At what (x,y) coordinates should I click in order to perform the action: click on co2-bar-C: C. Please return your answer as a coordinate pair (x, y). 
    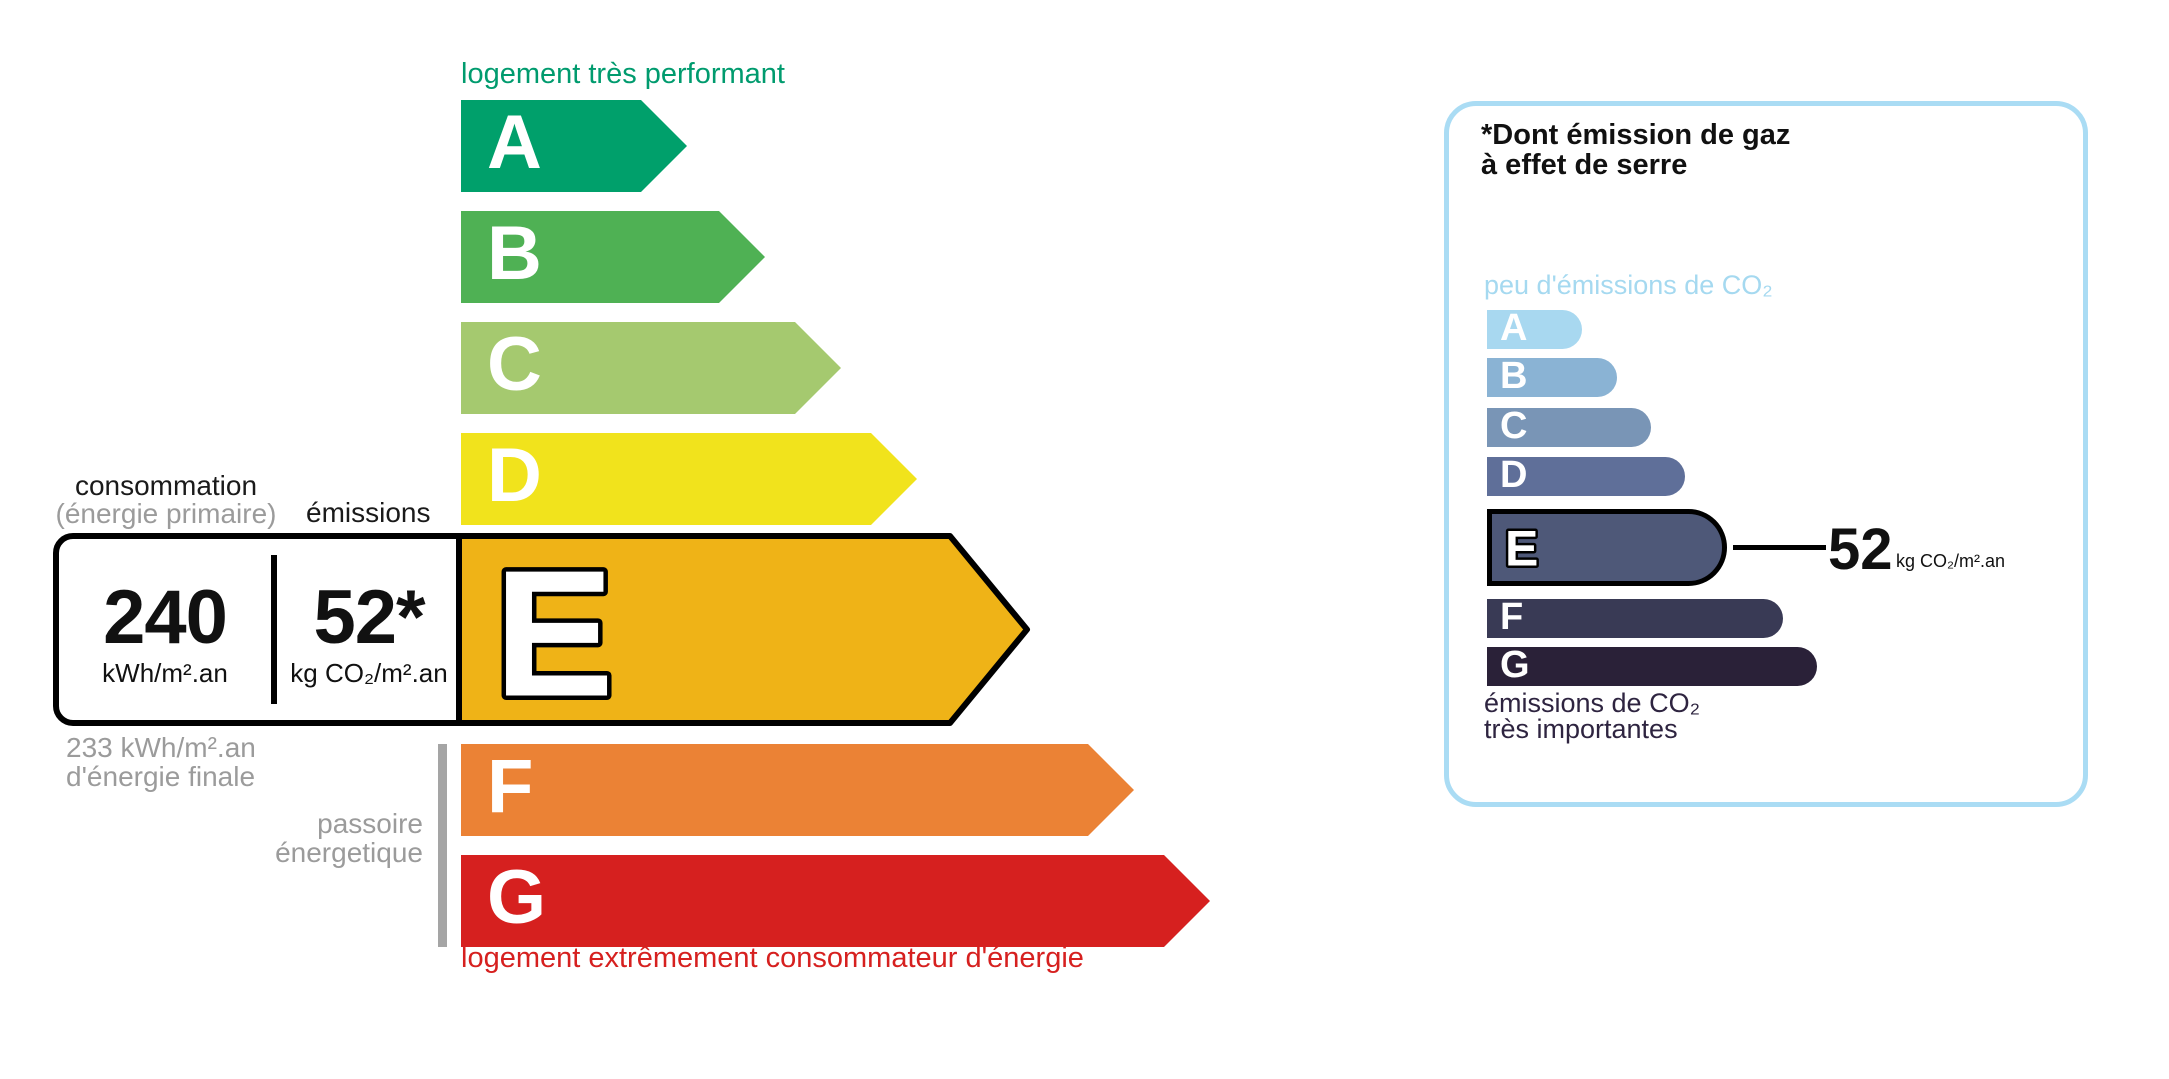
    Looking at the image, I should click on (1569, 425).